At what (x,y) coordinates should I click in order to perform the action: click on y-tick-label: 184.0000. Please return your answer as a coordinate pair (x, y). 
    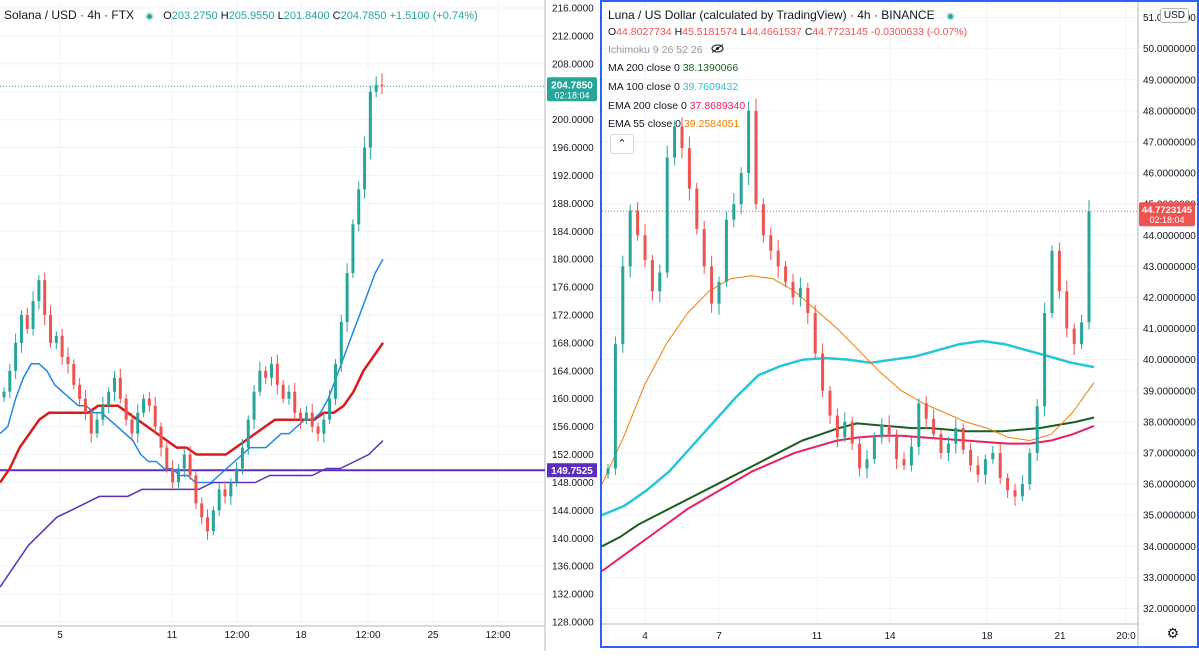
    Looking at the image, I should click on (573, 232).